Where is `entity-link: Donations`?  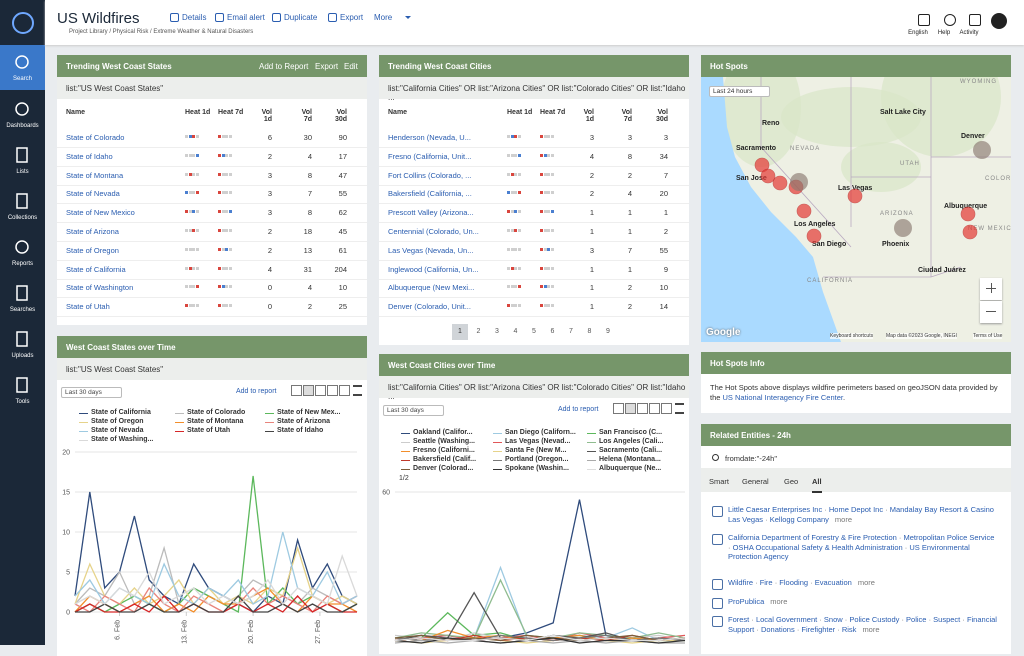 entity-link: Donations is located at coordinates (781, 629).